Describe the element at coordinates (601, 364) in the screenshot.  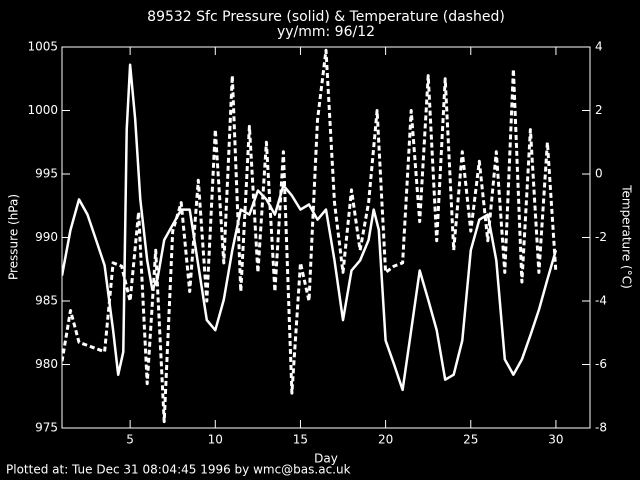
I see `y2-tick-label: -6` at that location.